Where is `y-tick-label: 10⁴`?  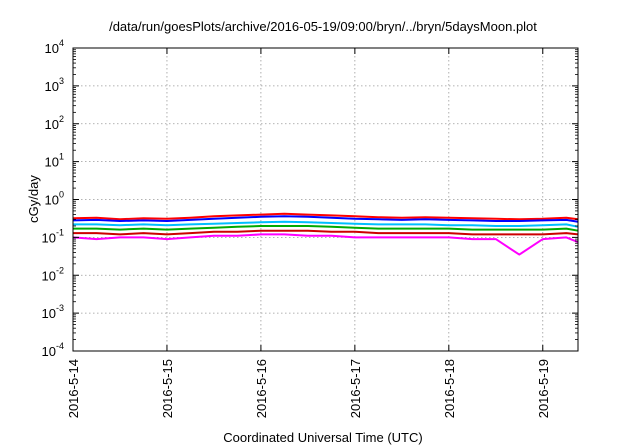
y-tick-label: 10⁴ is located at coordinates (54, 47).